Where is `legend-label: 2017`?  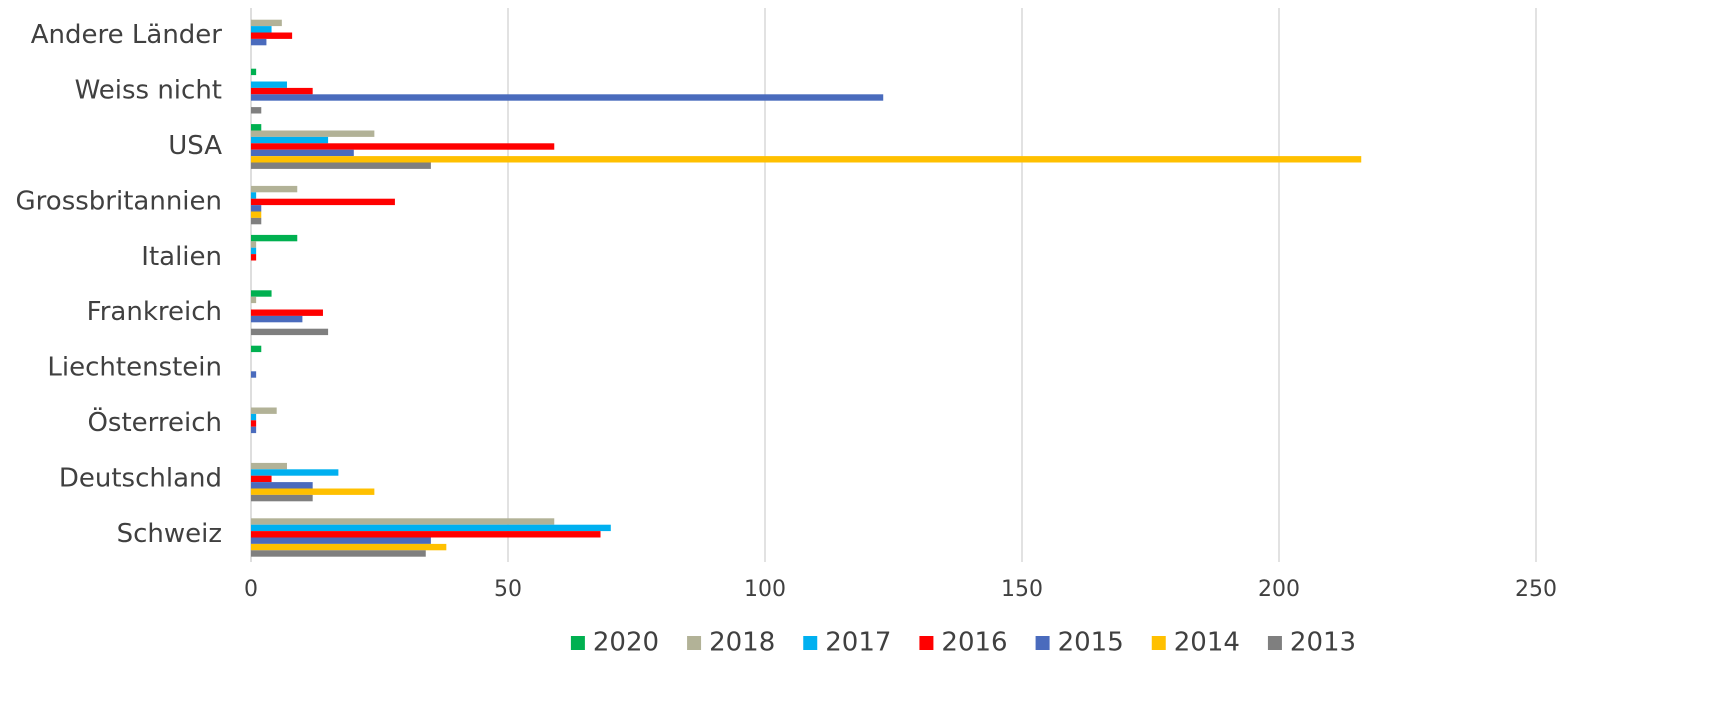
legend-label: 2017 is located at coordinates (858, 643).